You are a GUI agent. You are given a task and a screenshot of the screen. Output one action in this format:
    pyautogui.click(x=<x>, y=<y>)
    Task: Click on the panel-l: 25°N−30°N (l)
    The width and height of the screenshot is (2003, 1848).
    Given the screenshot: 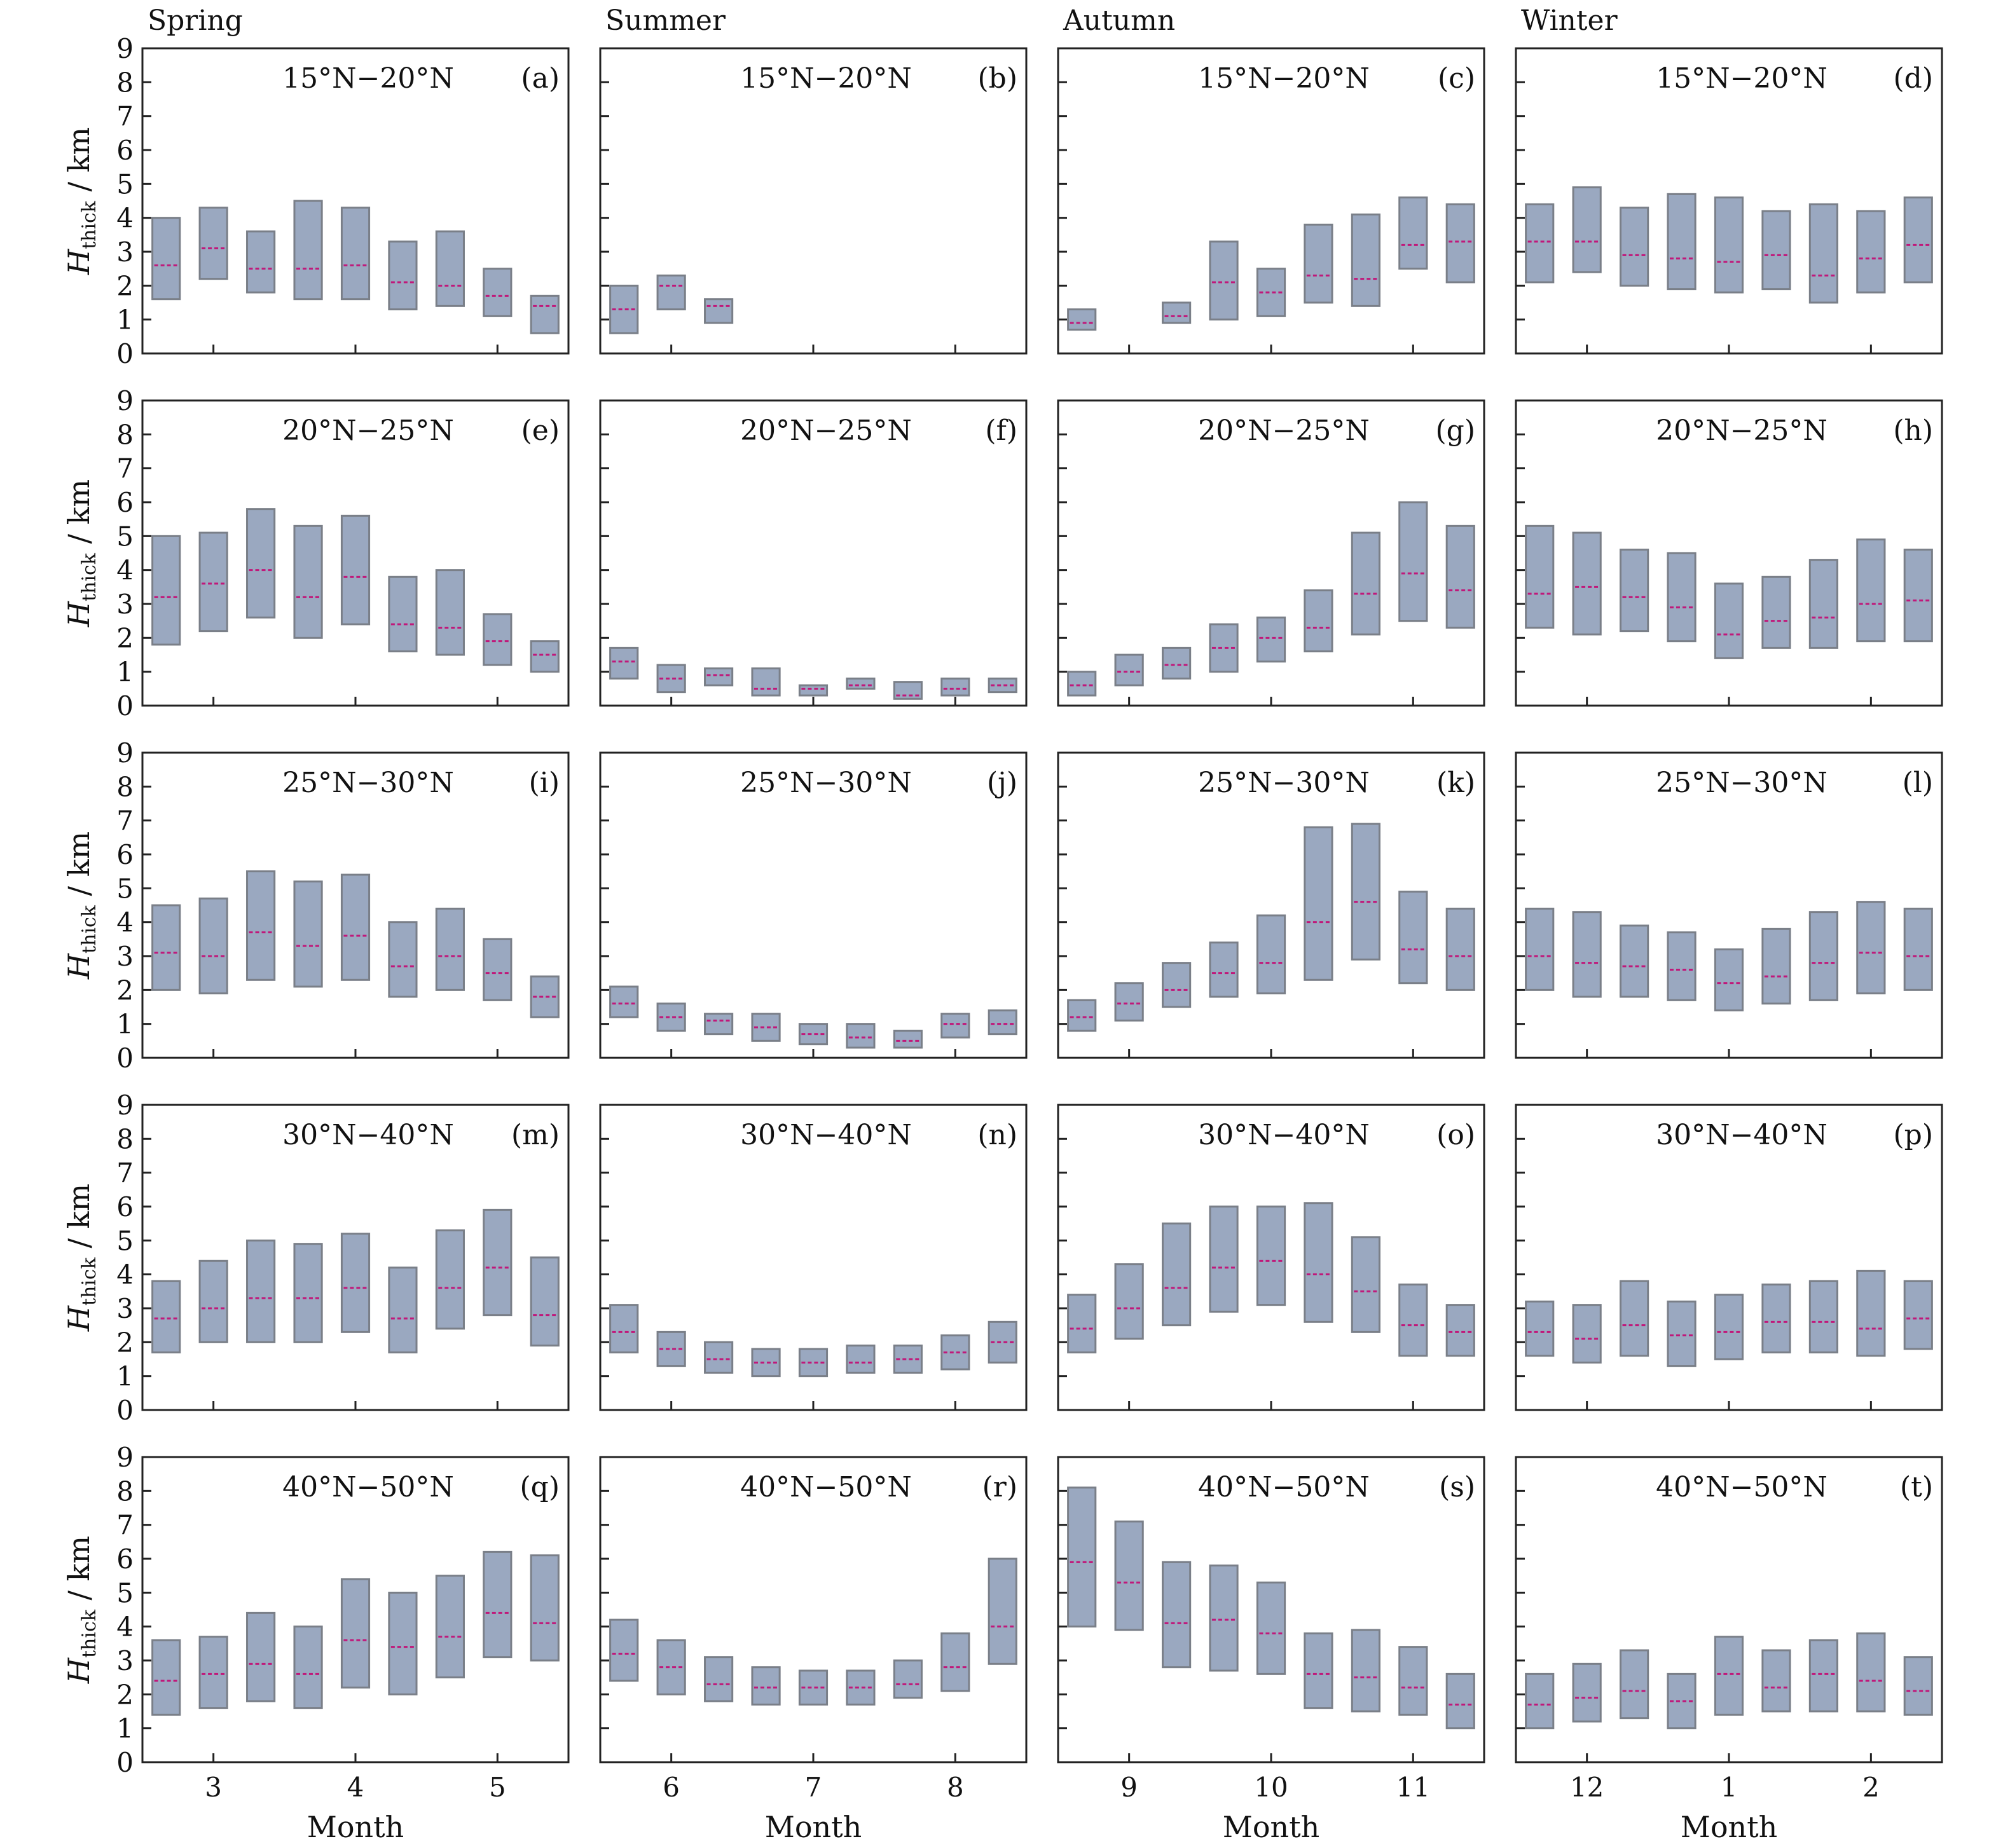 What is the action you would take?
    pyautogui.click(x=1729, y=905)
    